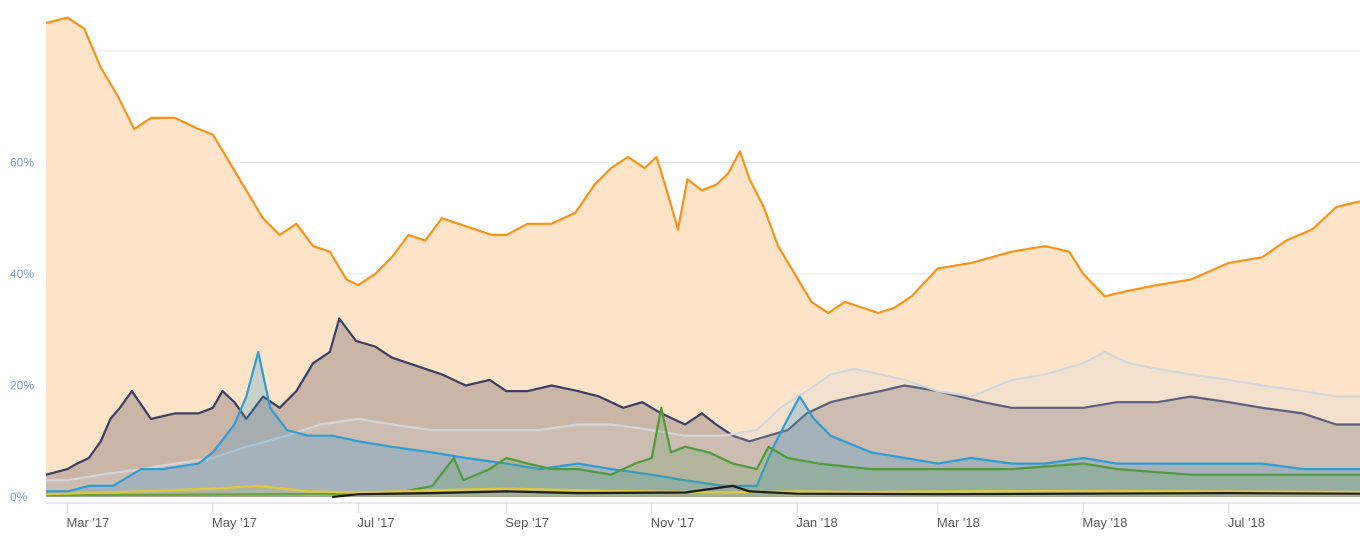  What do you see at coordinates (958, 522) in the screenshot?
I see `x-tick-label: Mar '18` at bounding box center [958, 522].